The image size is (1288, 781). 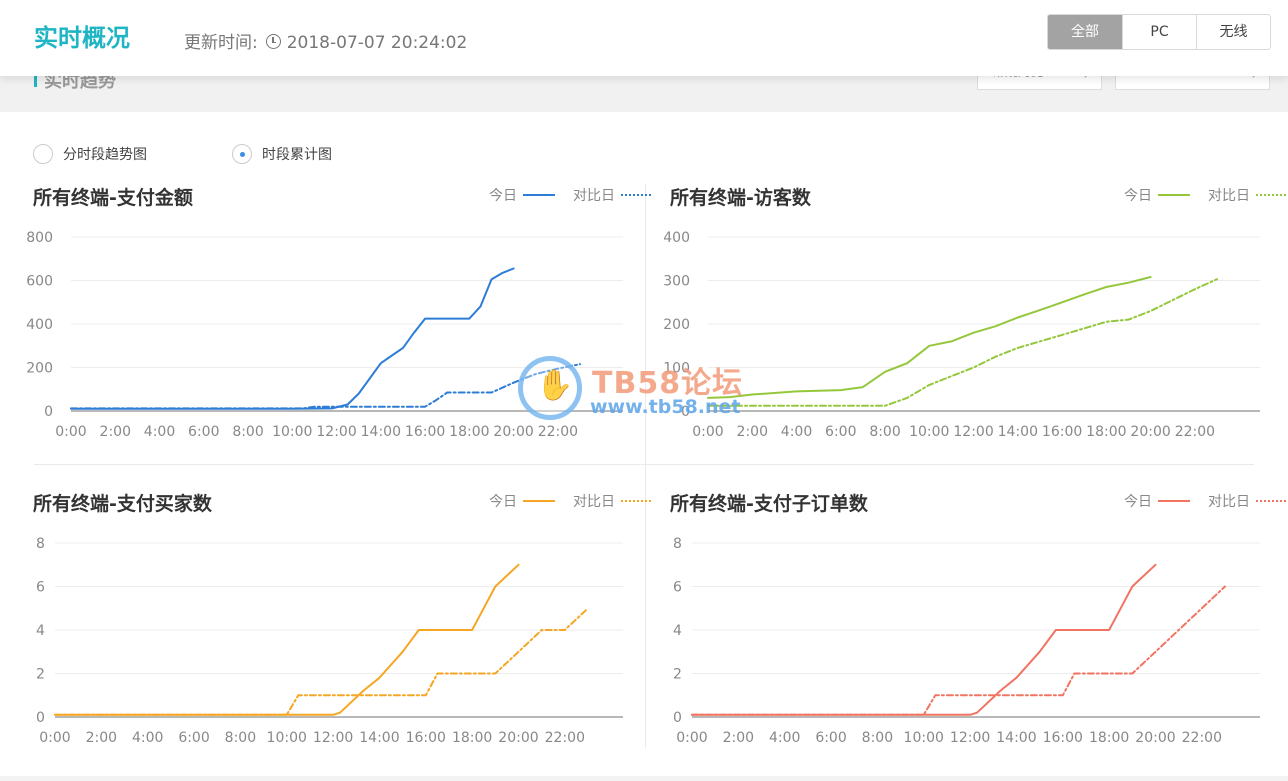 I want to click on tab-pc: PC, so click(x=1159, y=32).